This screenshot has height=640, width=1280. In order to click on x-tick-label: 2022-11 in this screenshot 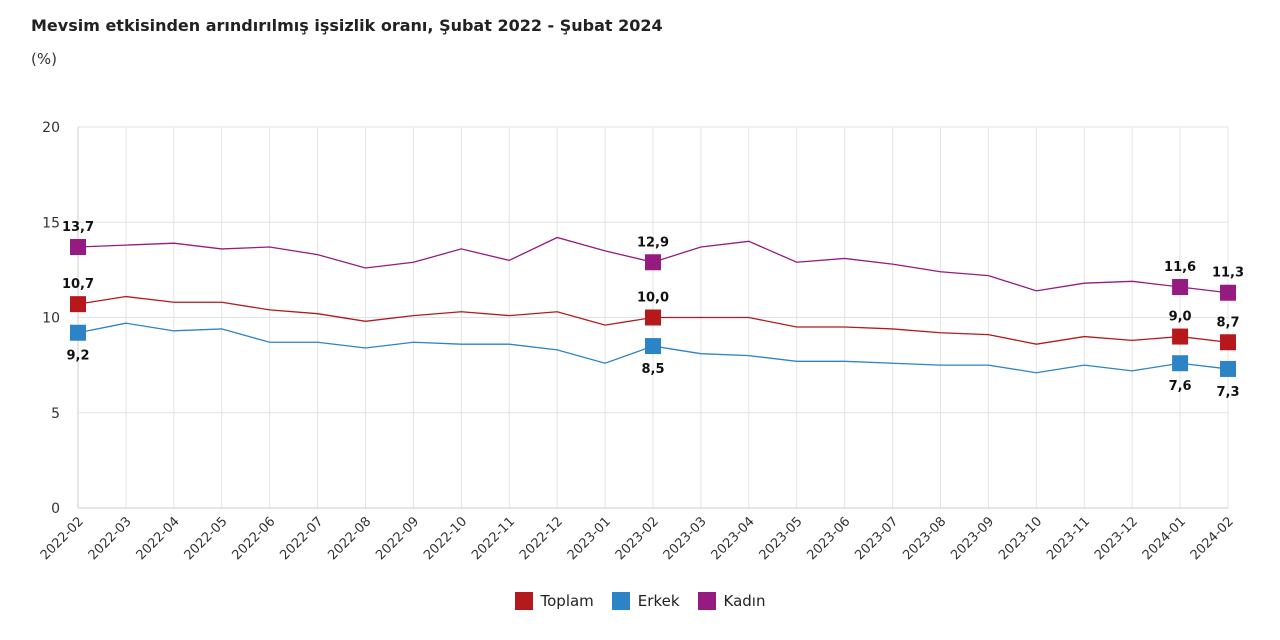, I will do `click(493, 538)`.